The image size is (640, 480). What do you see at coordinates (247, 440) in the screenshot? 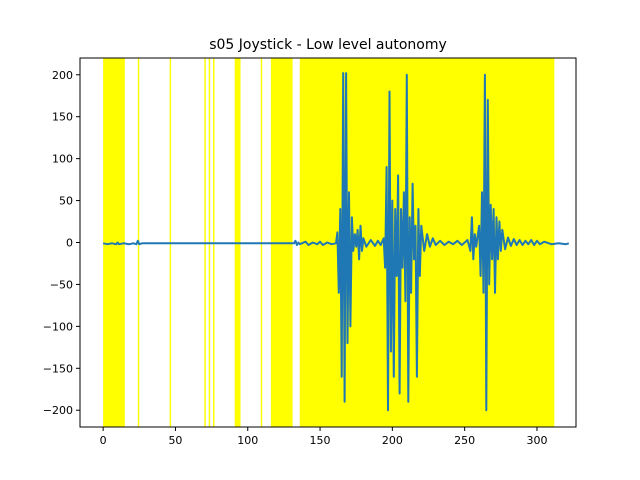
I see `x-tick-label: 100` at bounding box center [247, 440].